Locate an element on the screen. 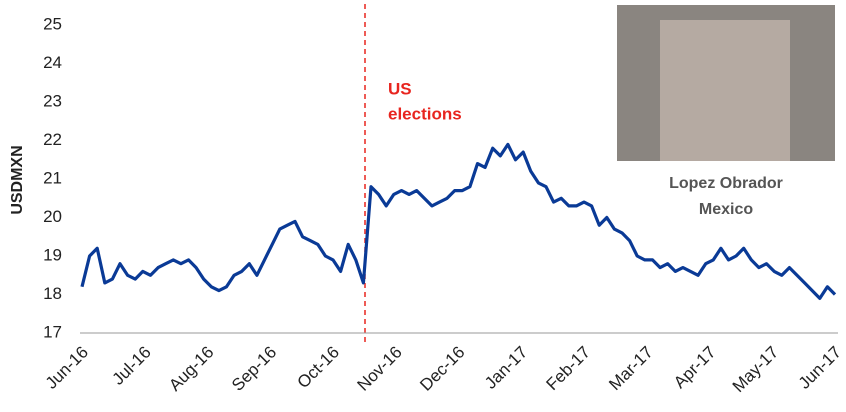 This screenshot has width=846, height=412. x-tick-label: Feb-17 is located at coordinates (568, 369).